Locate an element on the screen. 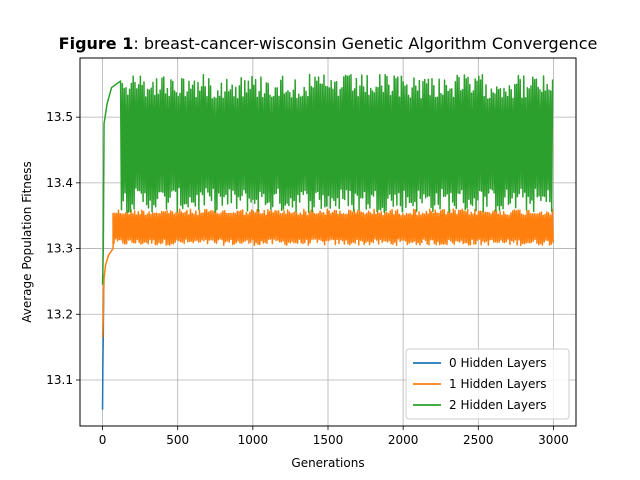 The image size is (640, 480). legend-label: 2 Hidden Layers is located at coordinates (498, 405).